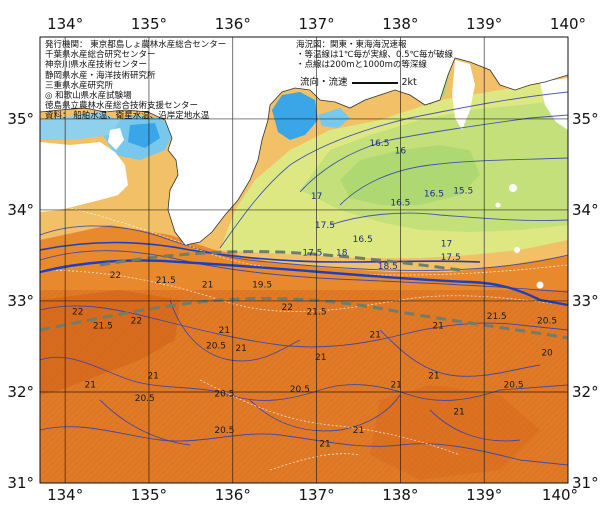 The width and height of the screenshot is (600, 506). I want to click on current-legend: 流向・流速 2kt, so click(358, 81).